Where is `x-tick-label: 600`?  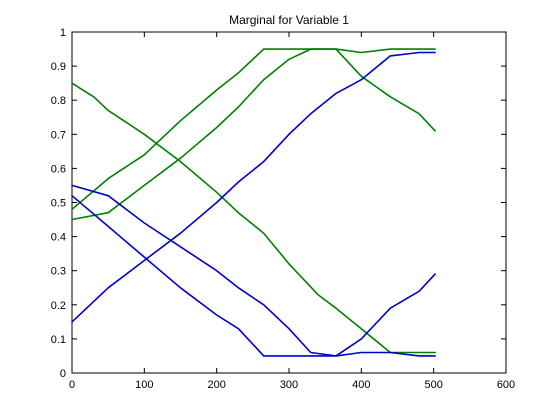
x-tick-label: 600 is located at coordinates (506, 385).